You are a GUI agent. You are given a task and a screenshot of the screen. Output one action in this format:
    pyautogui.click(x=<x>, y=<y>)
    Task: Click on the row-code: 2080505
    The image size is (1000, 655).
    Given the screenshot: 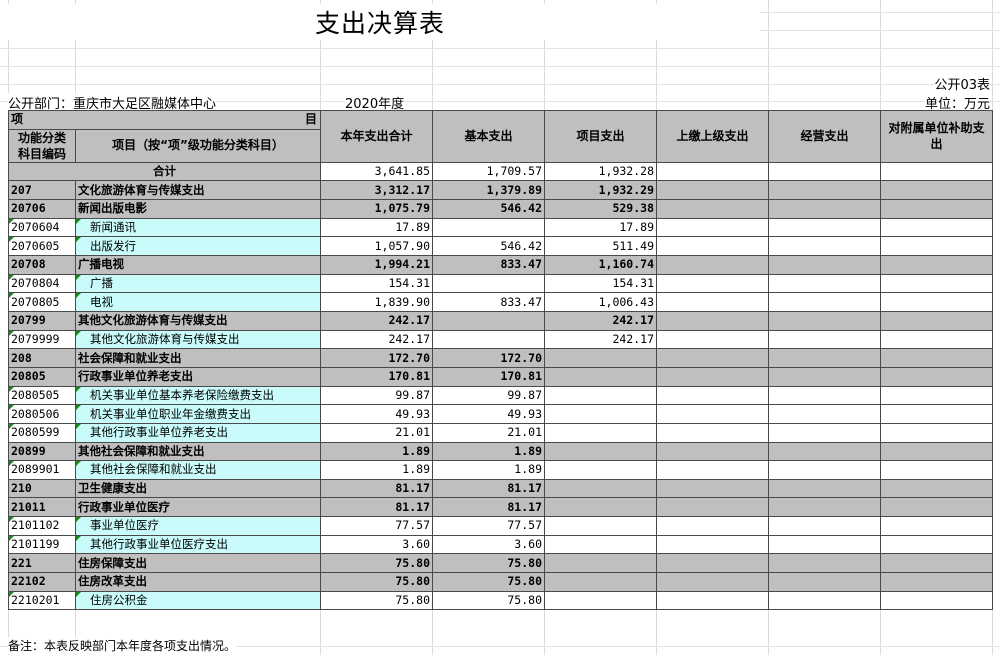 What is the action you would take?
    pyautogui.click(x=42, y=395)
    